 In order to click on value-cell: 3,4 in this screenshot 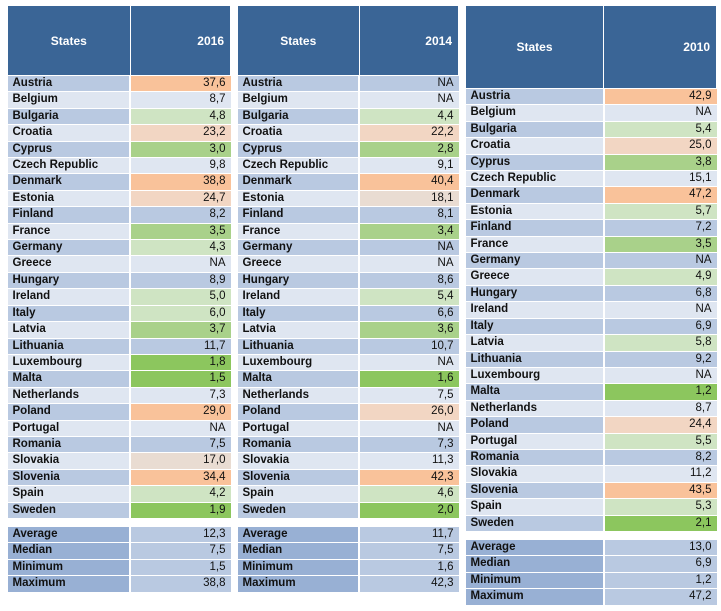, I will do `click(409, 232)`.